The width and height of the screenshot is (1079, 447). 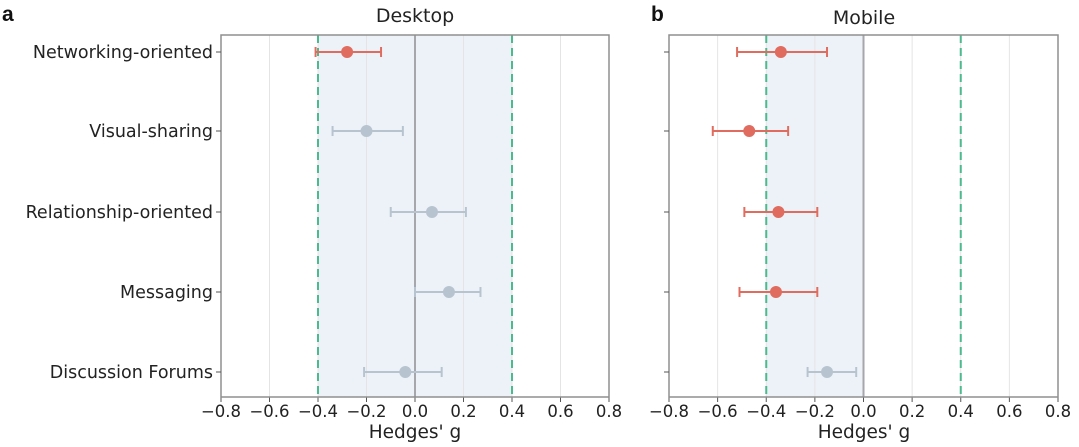 What do you see at coordinates (864, 18) in the screenshot?
I see `panel-title-mobile: Mobile` at bounding box center [864, 18].